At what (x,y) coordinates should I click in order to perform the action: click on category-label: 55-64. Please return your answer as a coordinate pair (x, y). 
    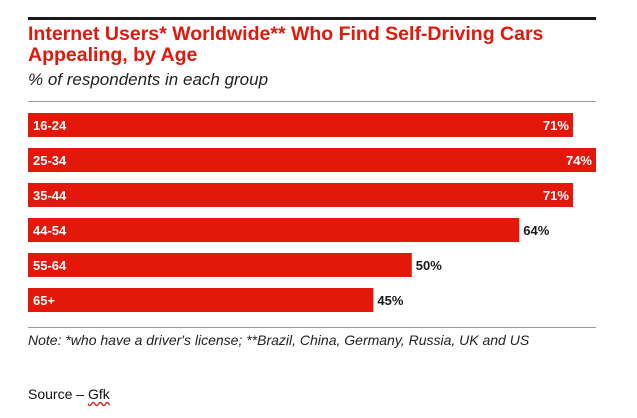
    Looking at the image, I should click on (50, 265).